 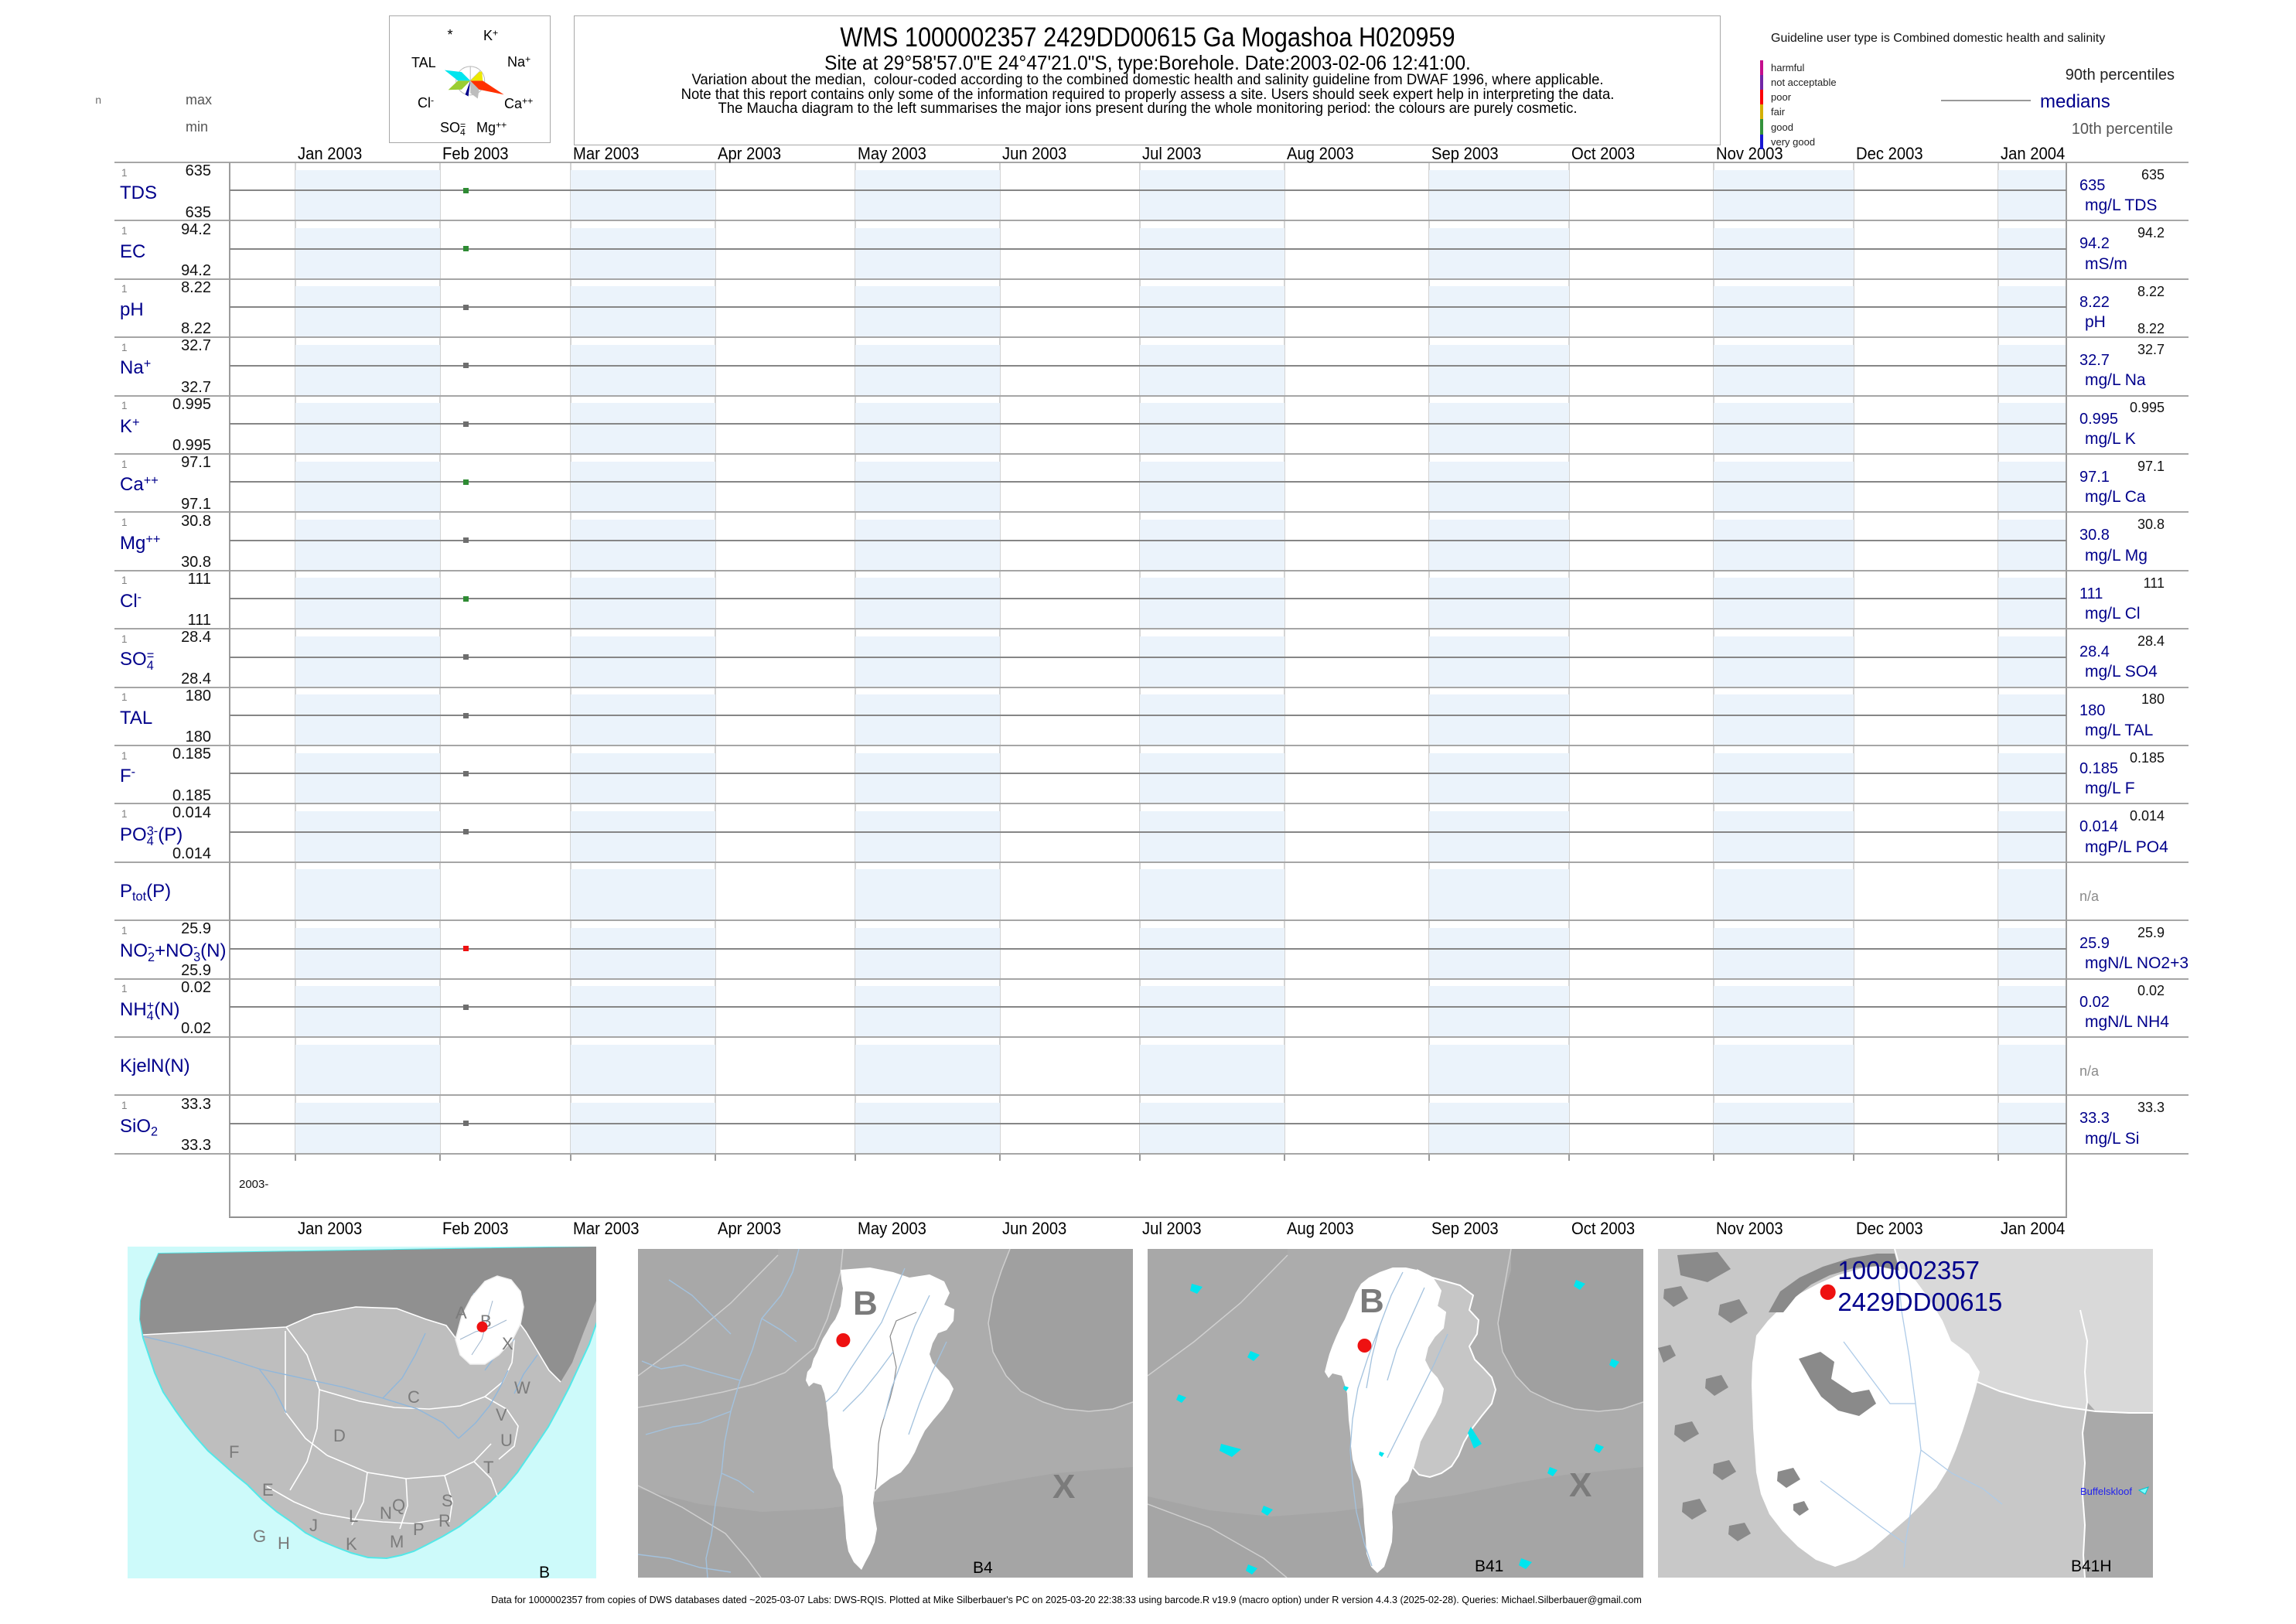 What do you see at coordinates (1919, 1302) in the screenshot?
I see `svg-text: 2429DD00615` at bounding box center [1919, 1302].